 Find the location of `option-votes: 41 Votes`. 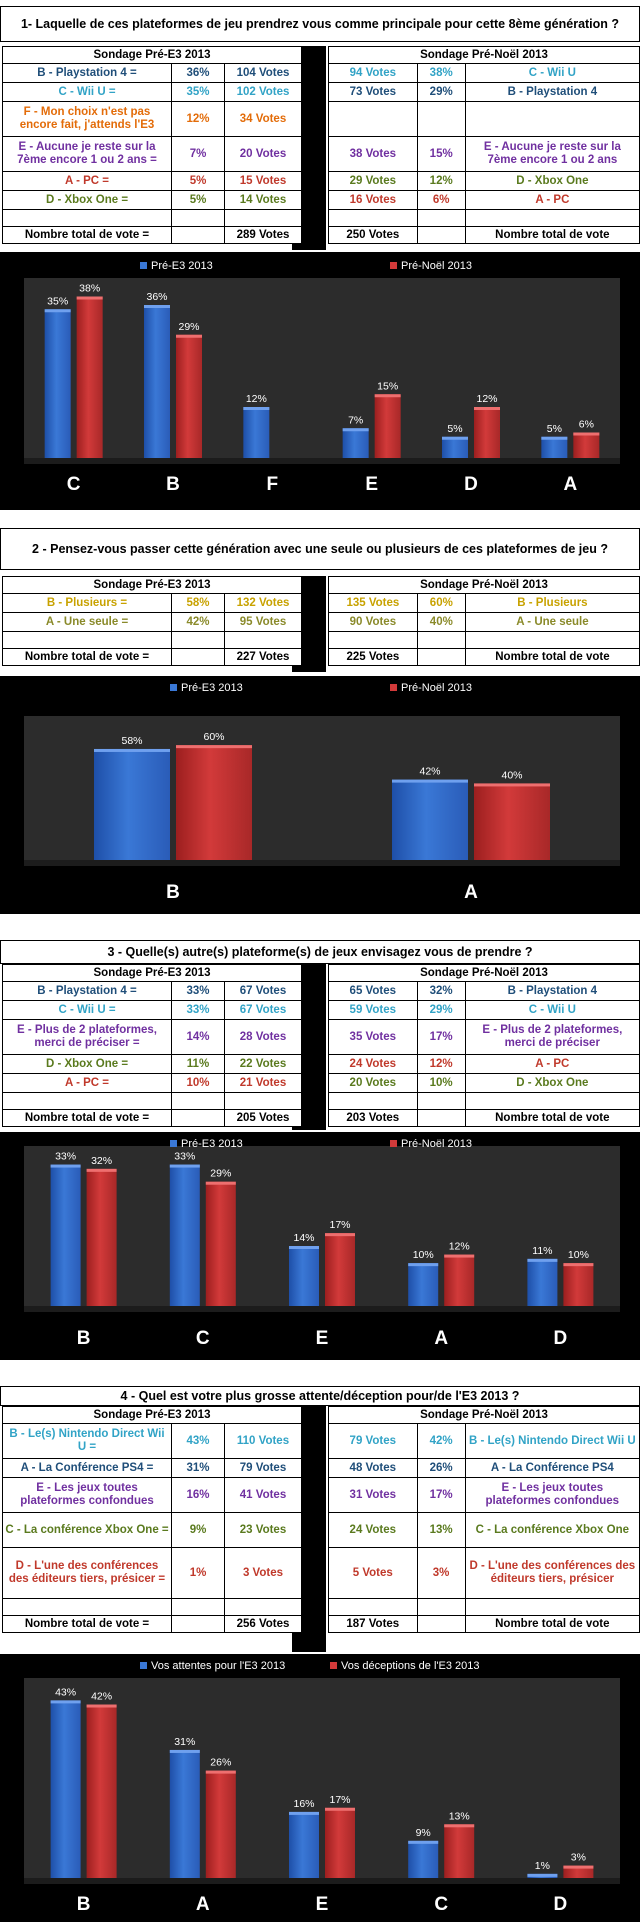

option-votes: 41 Votes is located at coordinates (263, 1495).